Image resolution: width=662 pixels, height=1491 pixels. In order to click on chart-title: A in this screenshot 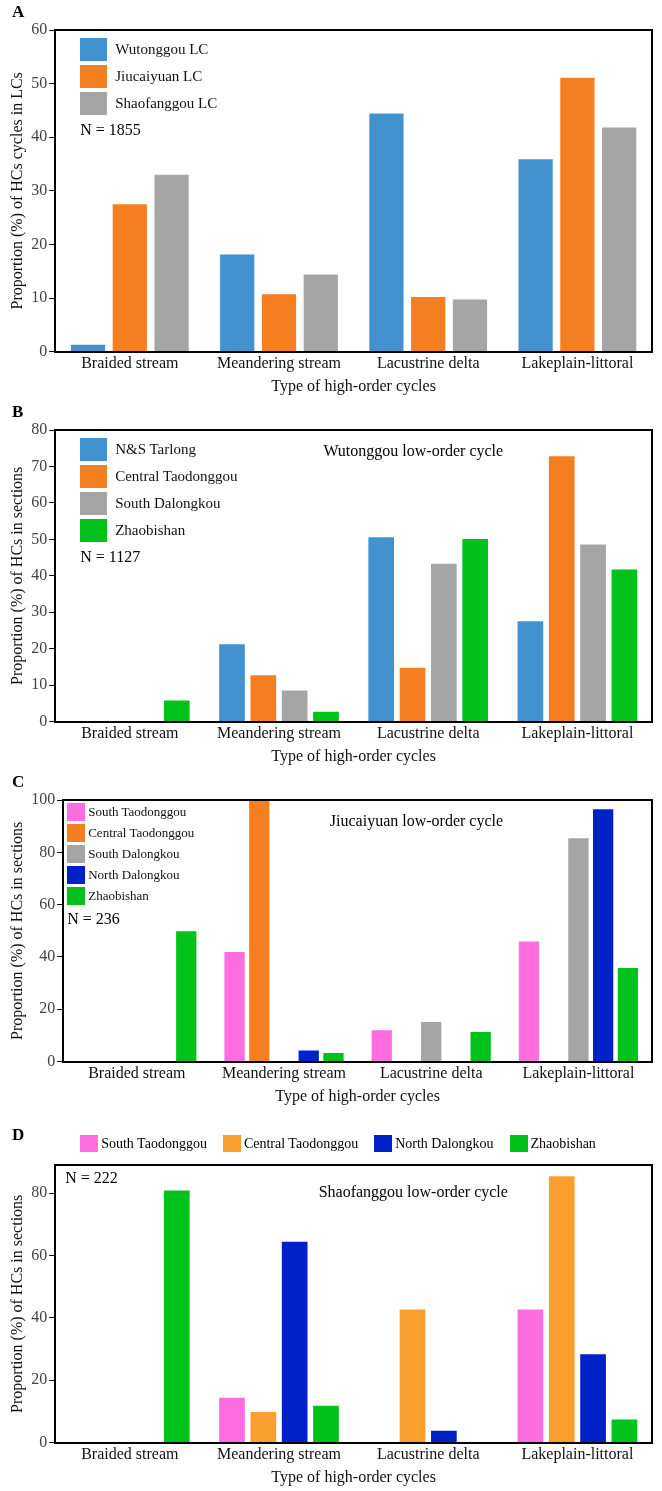, I will do `click(18, 12)`.